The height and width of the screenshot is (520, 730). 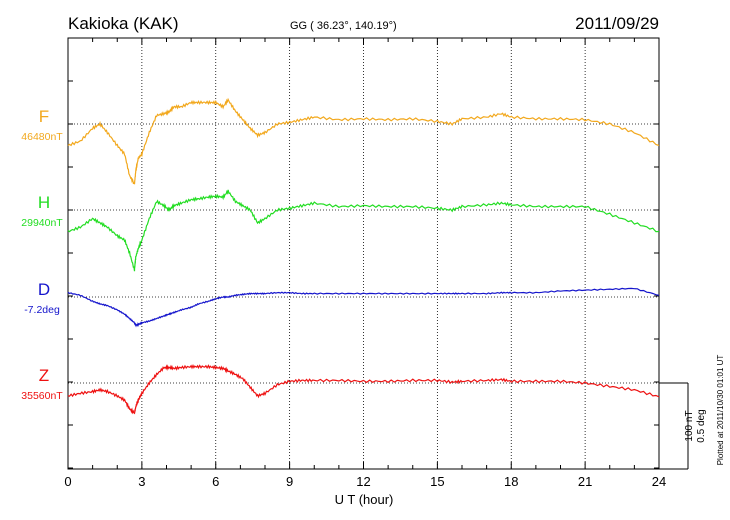 What do you see at coordinates (42, 223) in the screenshot?
I see `series-baseline-label-H: 29940nT` at bounding box center [42, 223].